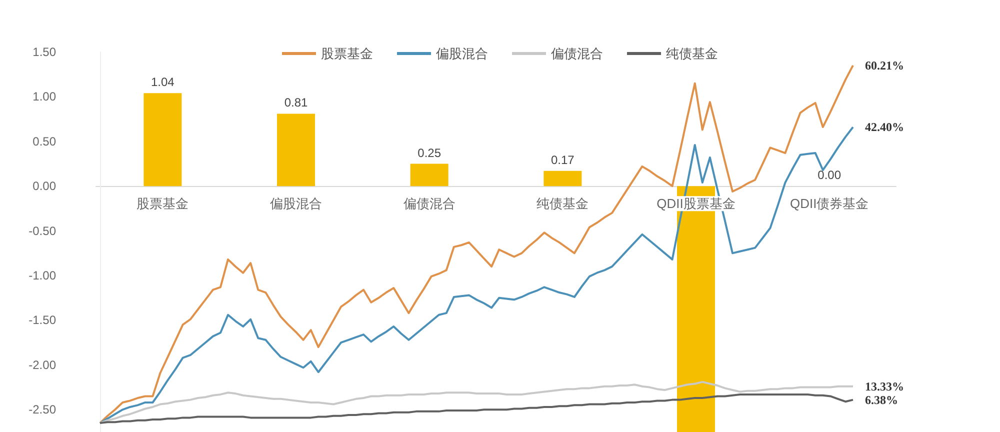 The height and width of the screenshot is (432, 1000). I want to click on y-tick-label: -2.50, so click(42, 409).